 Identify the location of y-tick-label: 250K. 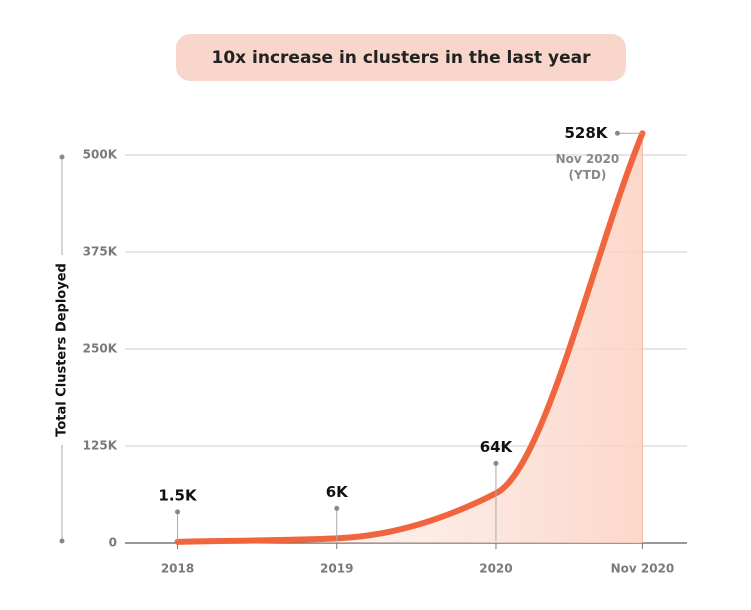
(100, 349).